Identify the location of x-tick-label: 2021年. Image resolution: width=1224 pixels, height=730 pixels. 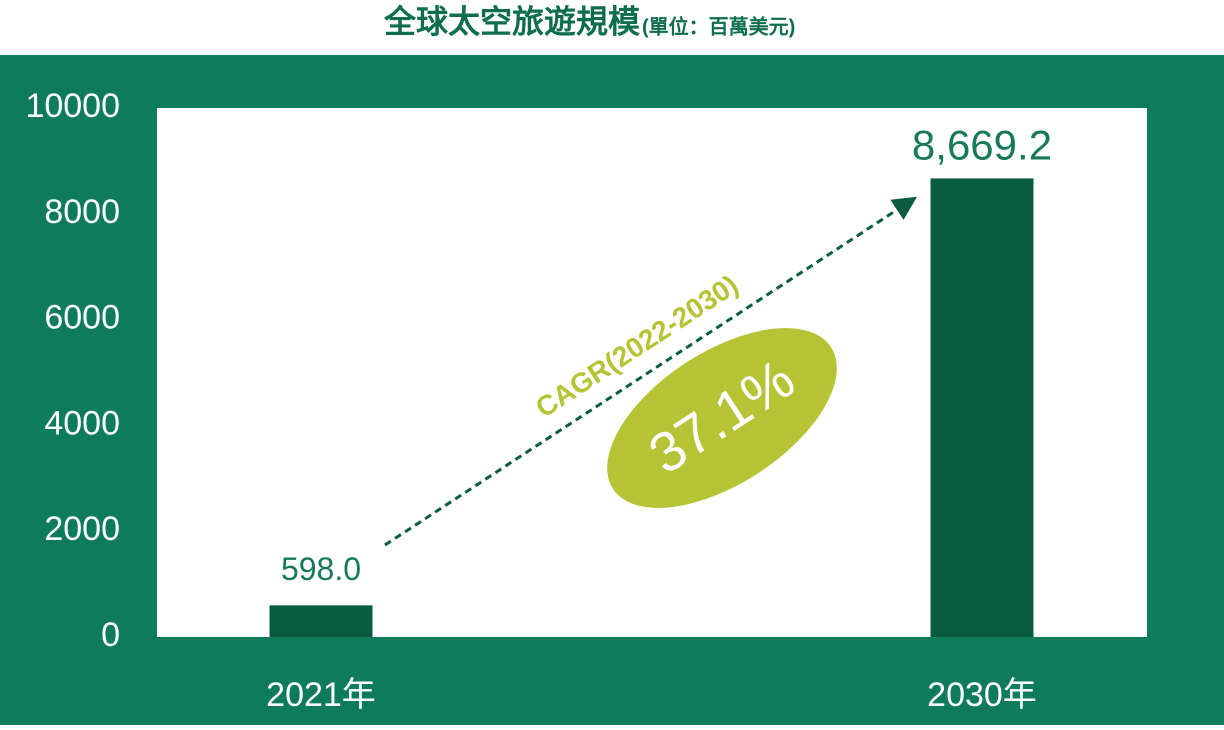
(321, 695).